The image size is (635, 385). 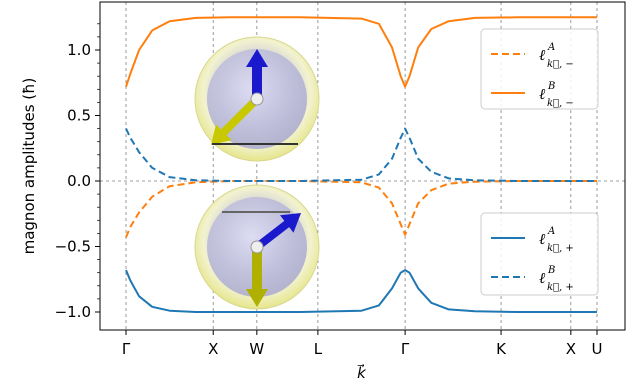 I want to click on y-tick-label: 1.0, so click(x=79, y=50).